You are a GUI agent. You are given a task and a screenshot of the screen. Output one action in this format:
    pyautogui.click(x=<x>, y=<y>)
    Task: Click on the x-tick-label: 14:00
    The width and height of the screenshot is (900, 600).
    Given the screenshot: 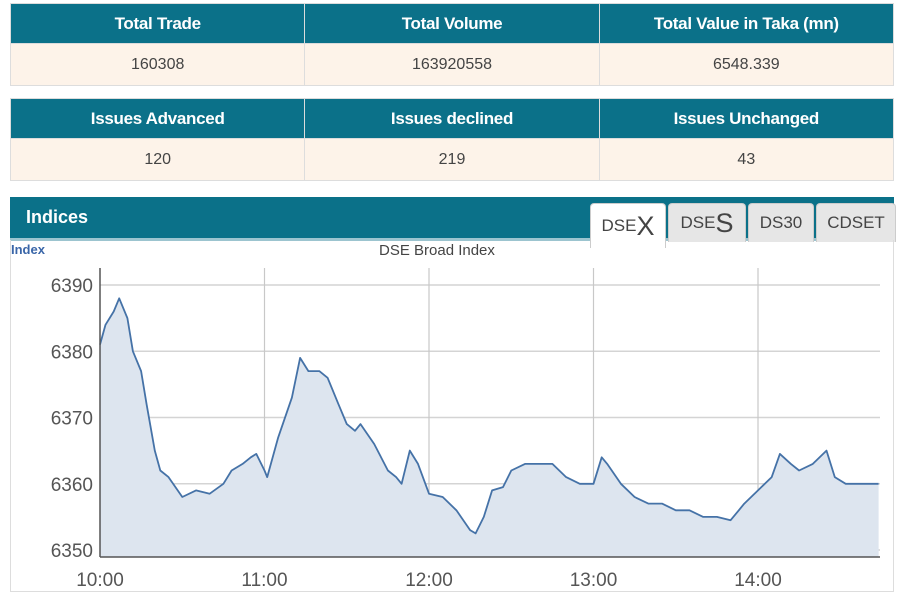 What is the action you would take?
    pyautogui.click(x=758, y=580)
    